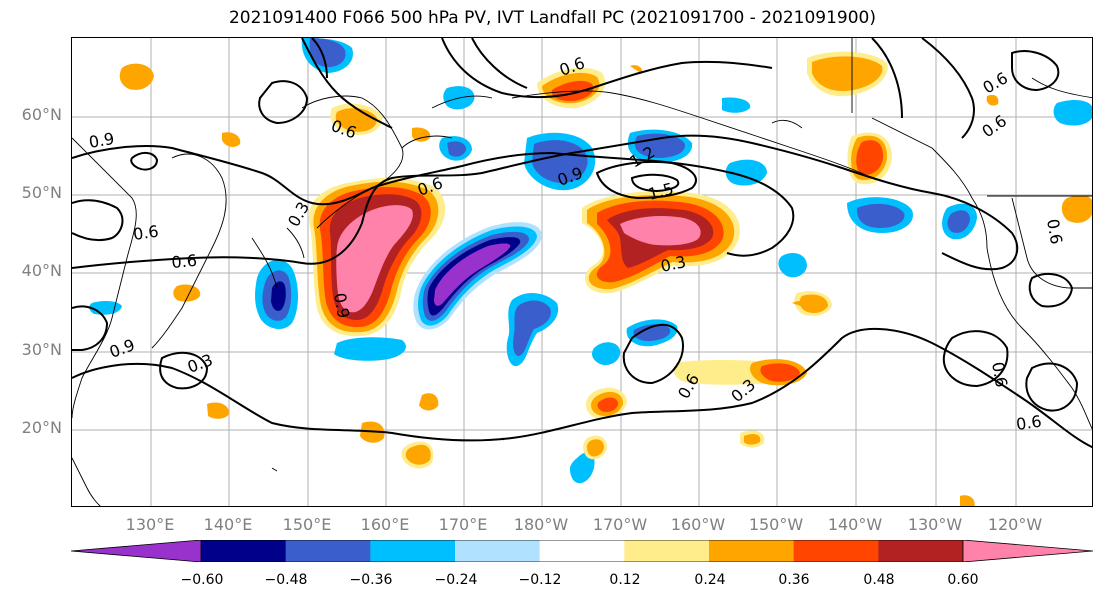 The height and width of the screenshot is (601, 1105). Describe the element at coordinates (607, 68) in the screenshot. I see `contour-0-6-upper` at that location.